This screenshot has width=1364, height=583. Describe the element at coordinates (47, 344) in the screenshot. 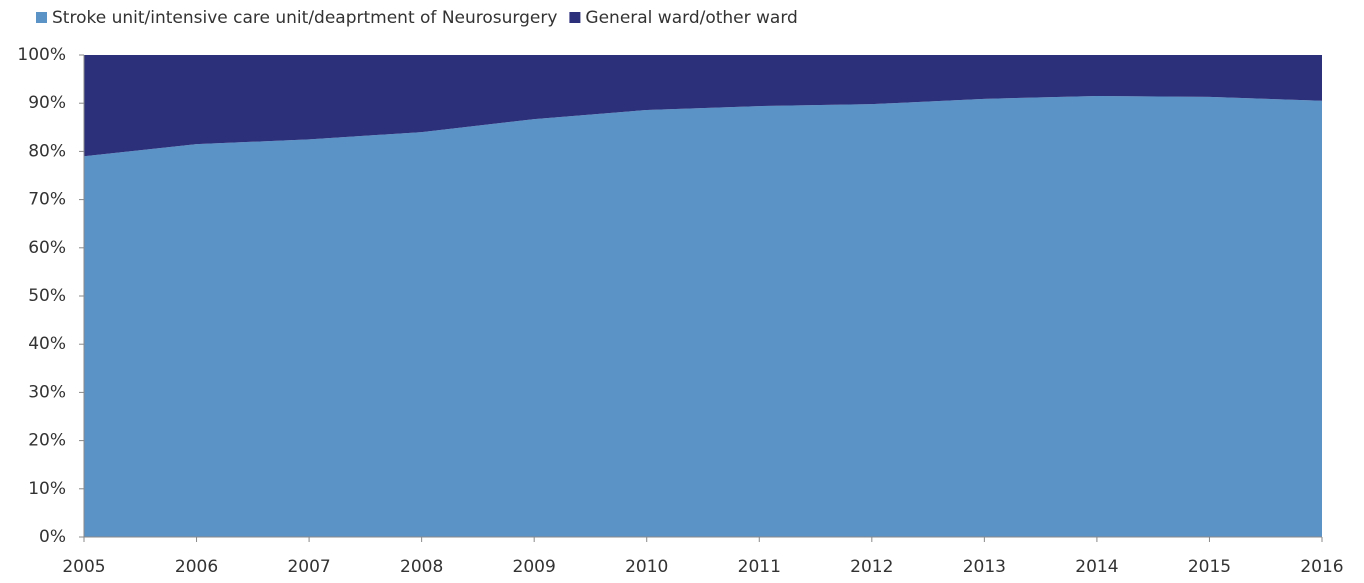

I see `y-tick-label: 40%` at that location.